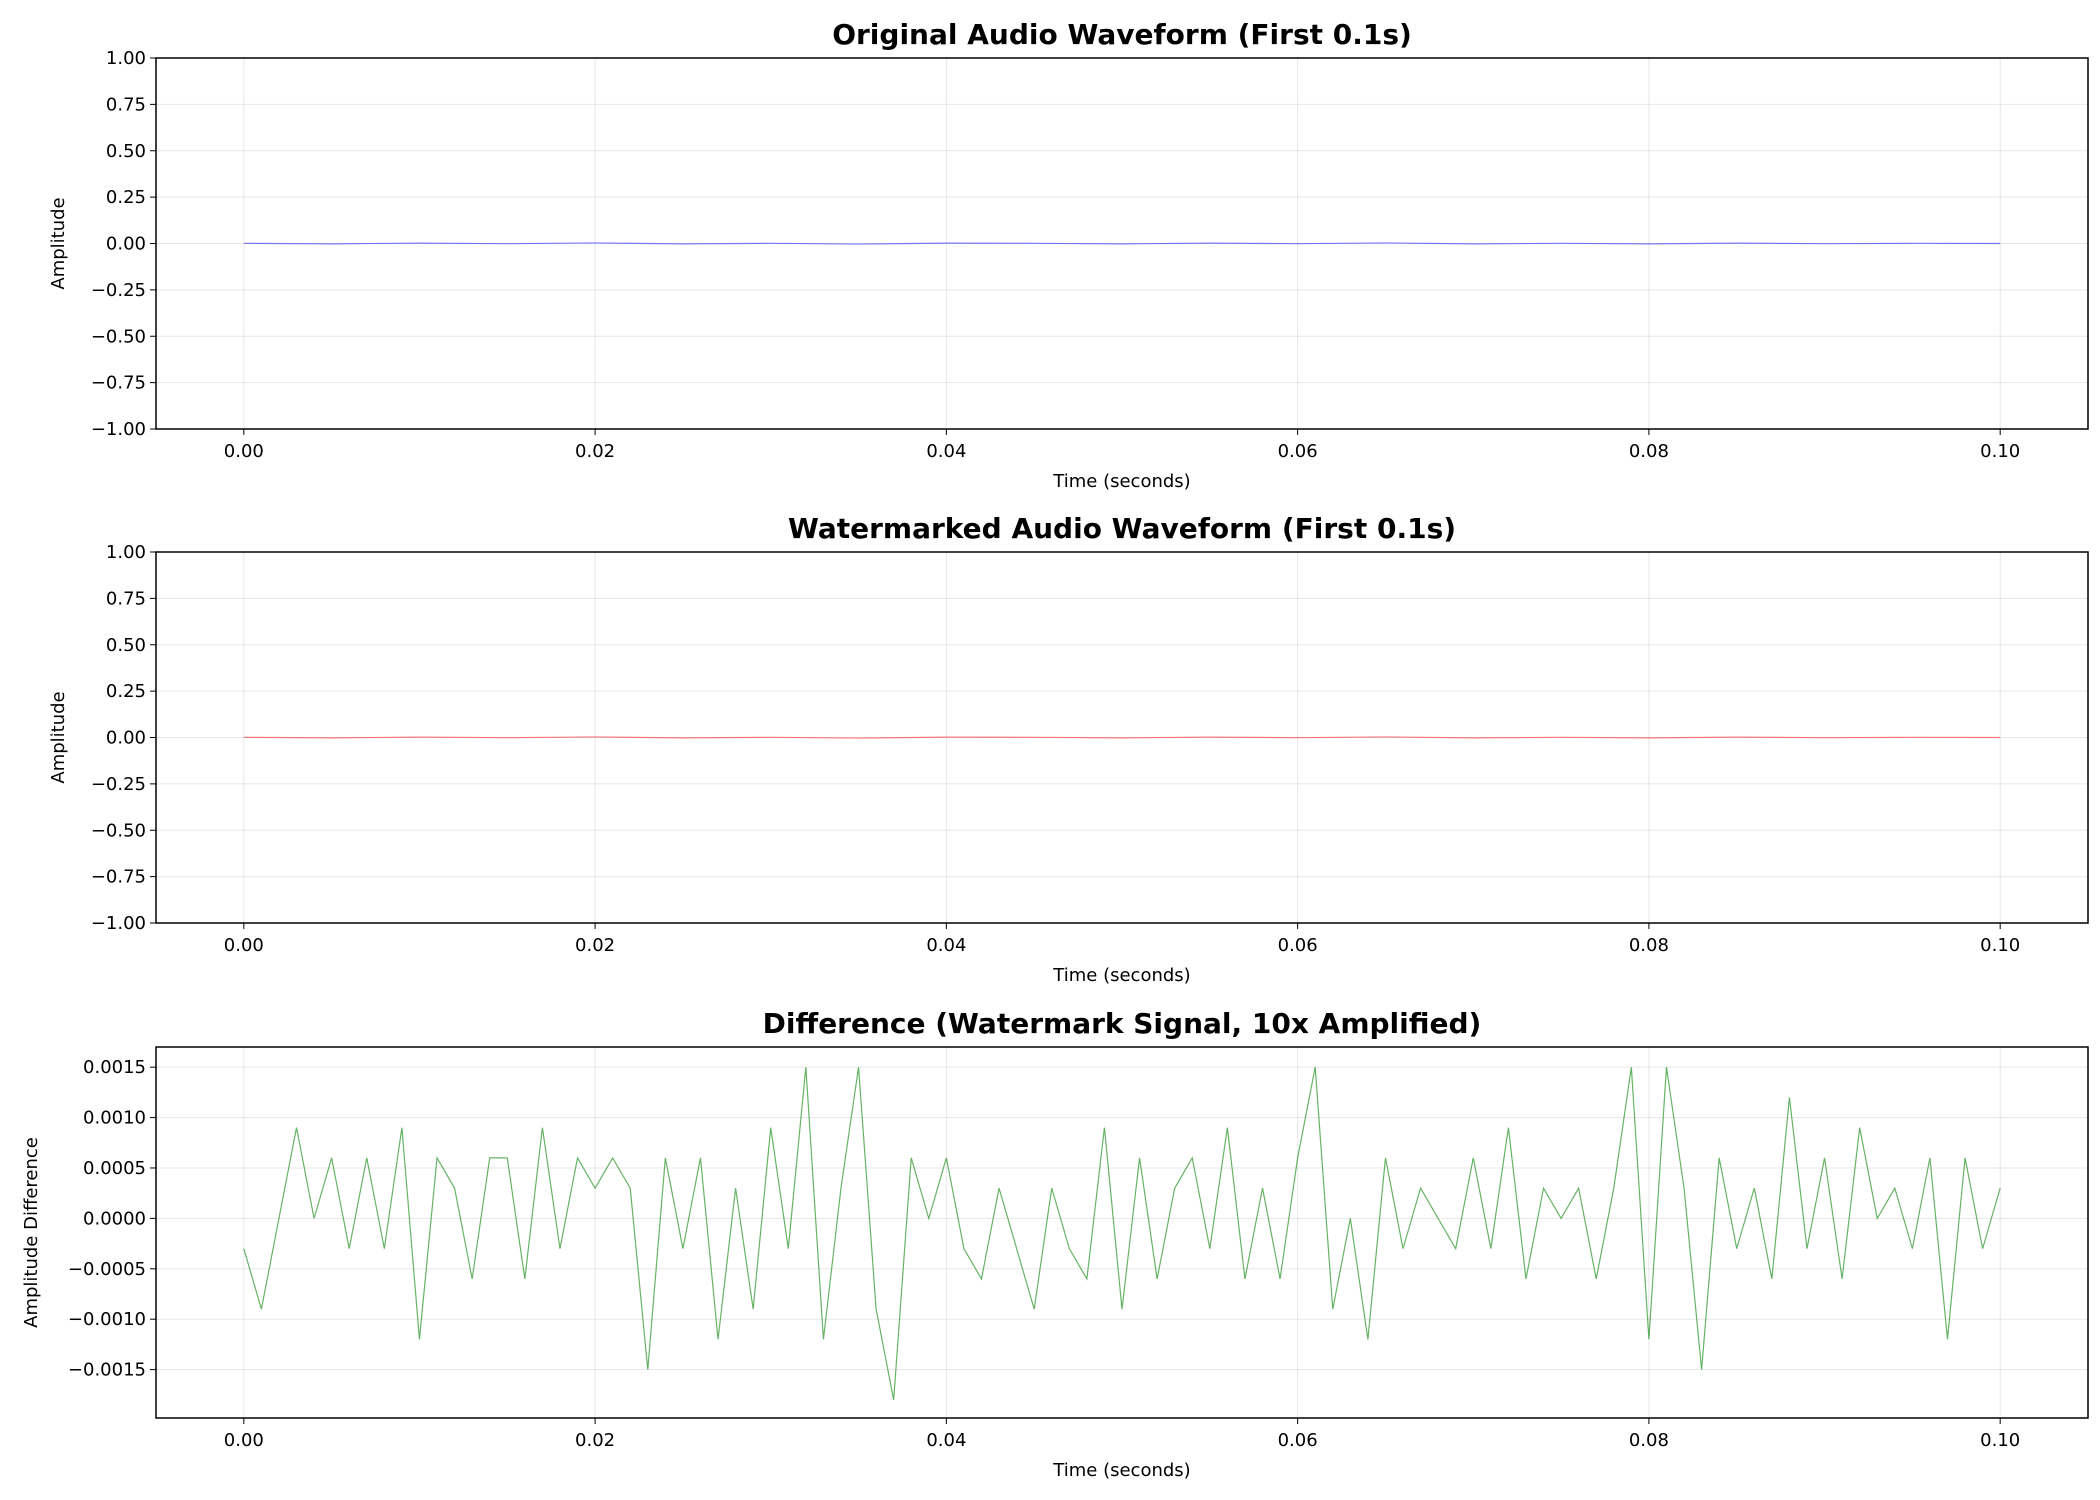 Image resolution: width=2100 pixels, height=1500 pixels. Describe the element at coordinates (107, 1269) in the screenshot. I see `y-tick-label: −0.0005` at that location.